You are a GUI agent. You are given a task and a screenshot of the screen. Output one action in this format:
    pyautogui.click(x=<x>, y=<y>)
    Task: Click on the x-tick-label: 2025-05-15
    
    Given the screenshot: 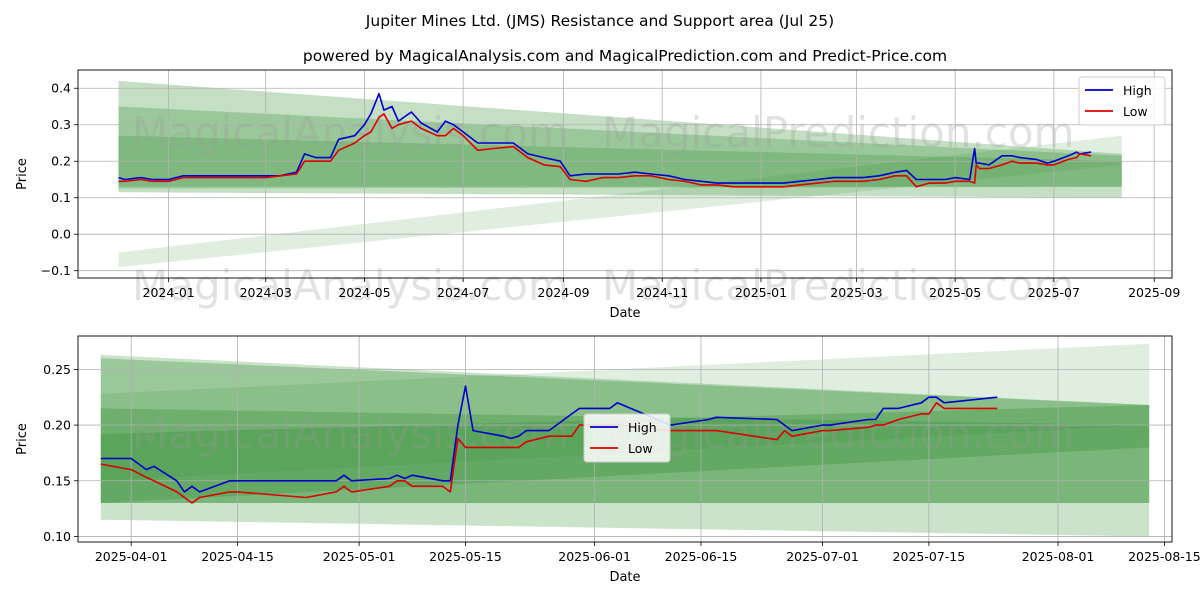 What is the action you would take?
    pyautogui.click(x=465, y=556)
    